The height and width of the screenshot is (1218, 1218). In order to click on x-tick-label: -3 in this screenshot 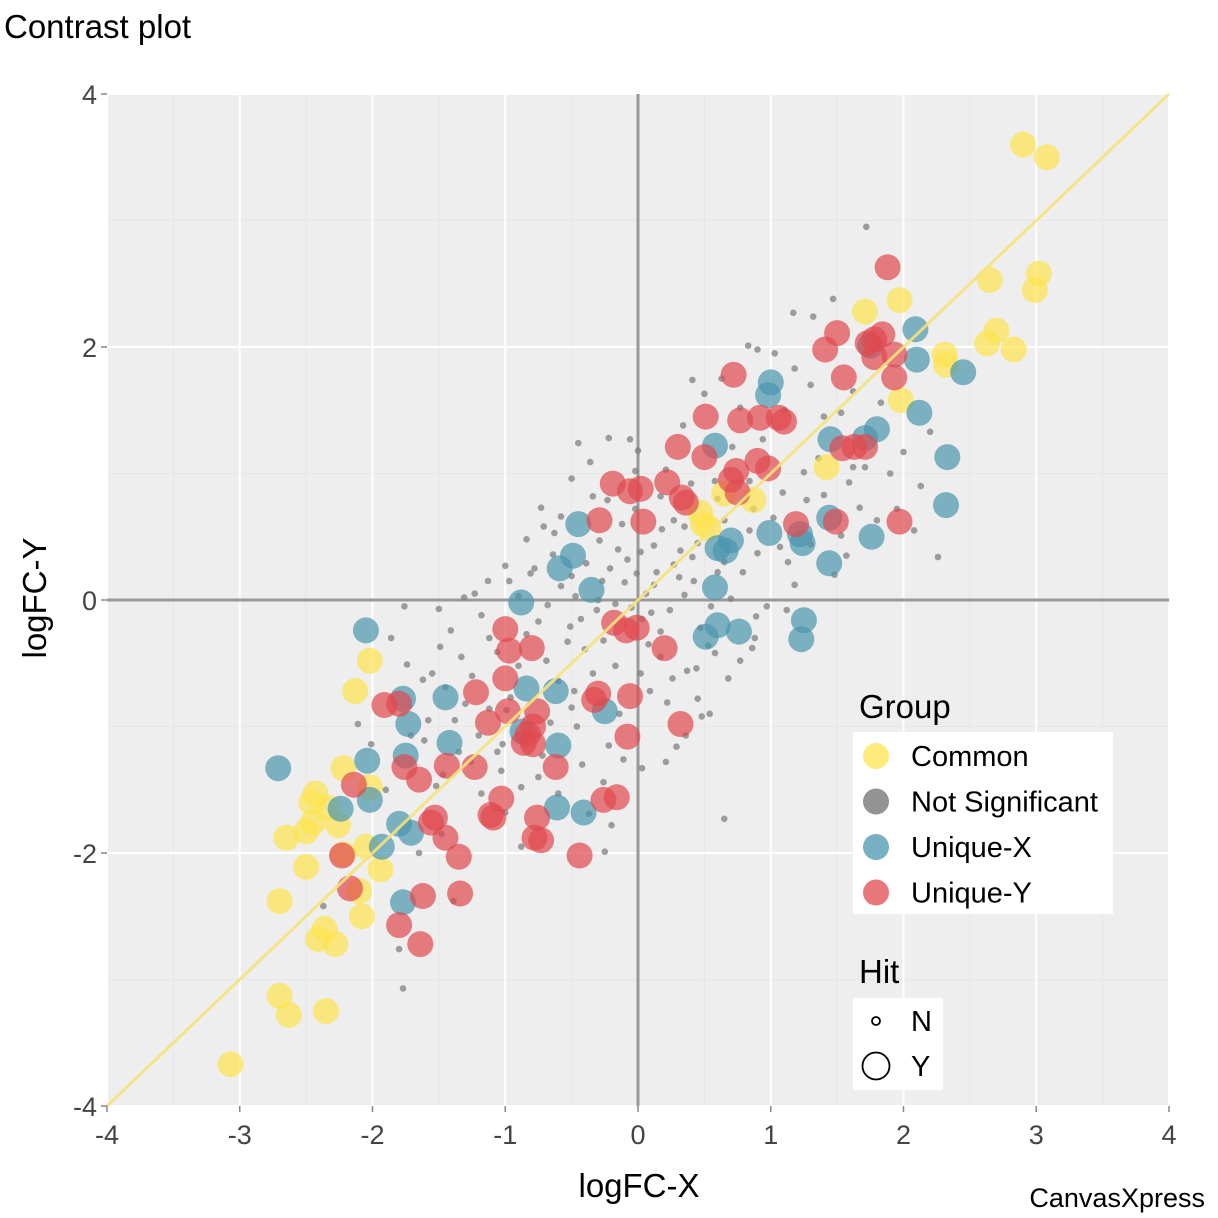, I will do `click(240, 1135)`.